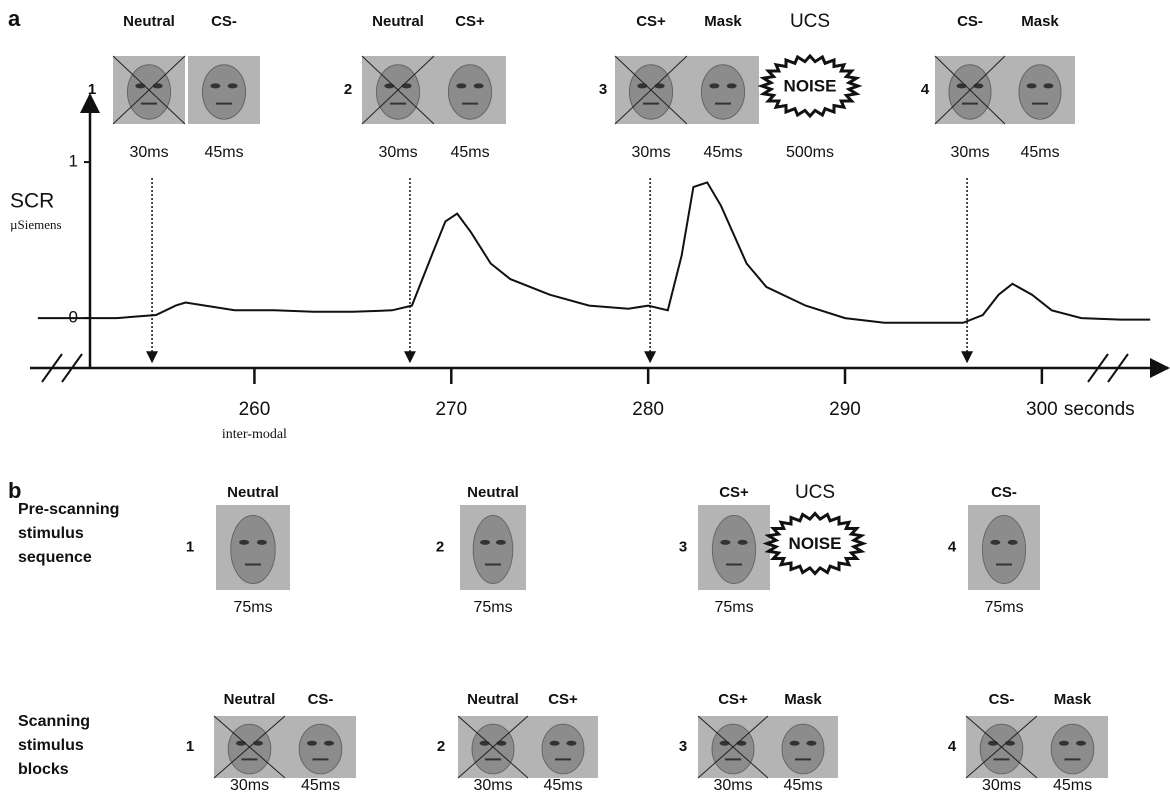 Image resolution: width=1170 pixels, height=796 pixels. Describe the element at coordinates (1042, 409) in the screenshot. I see `x-tick-label: 300` at that location.